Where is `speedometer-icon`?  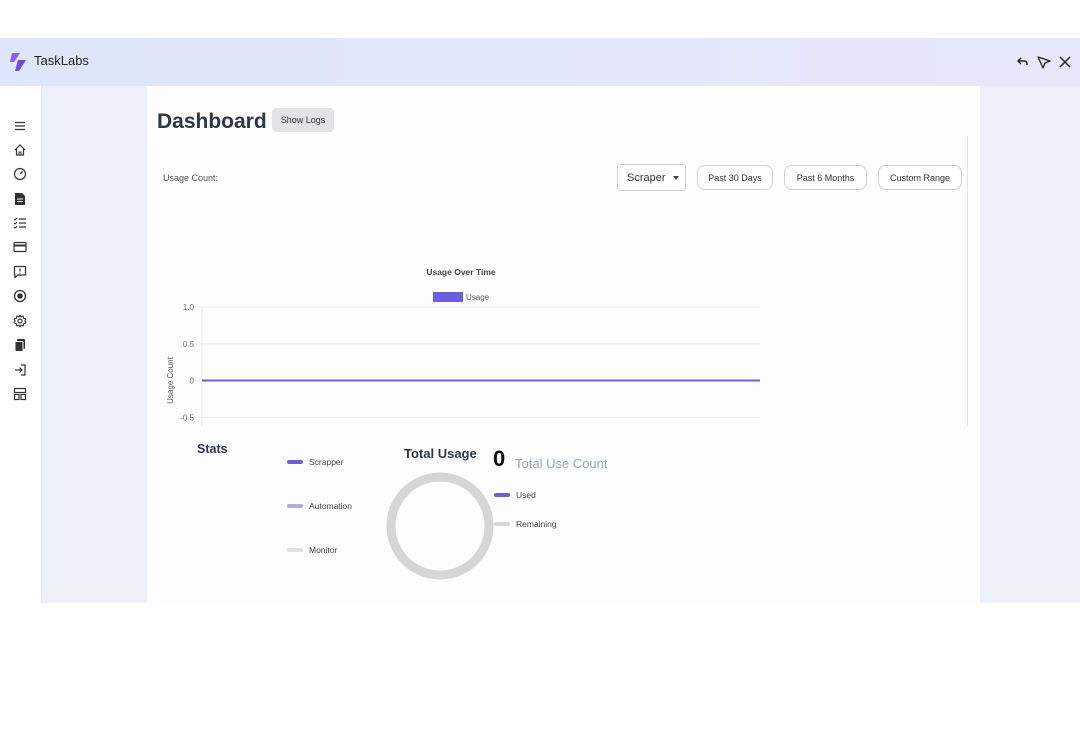 speedometer-icon is located at coordinates (20, 174).